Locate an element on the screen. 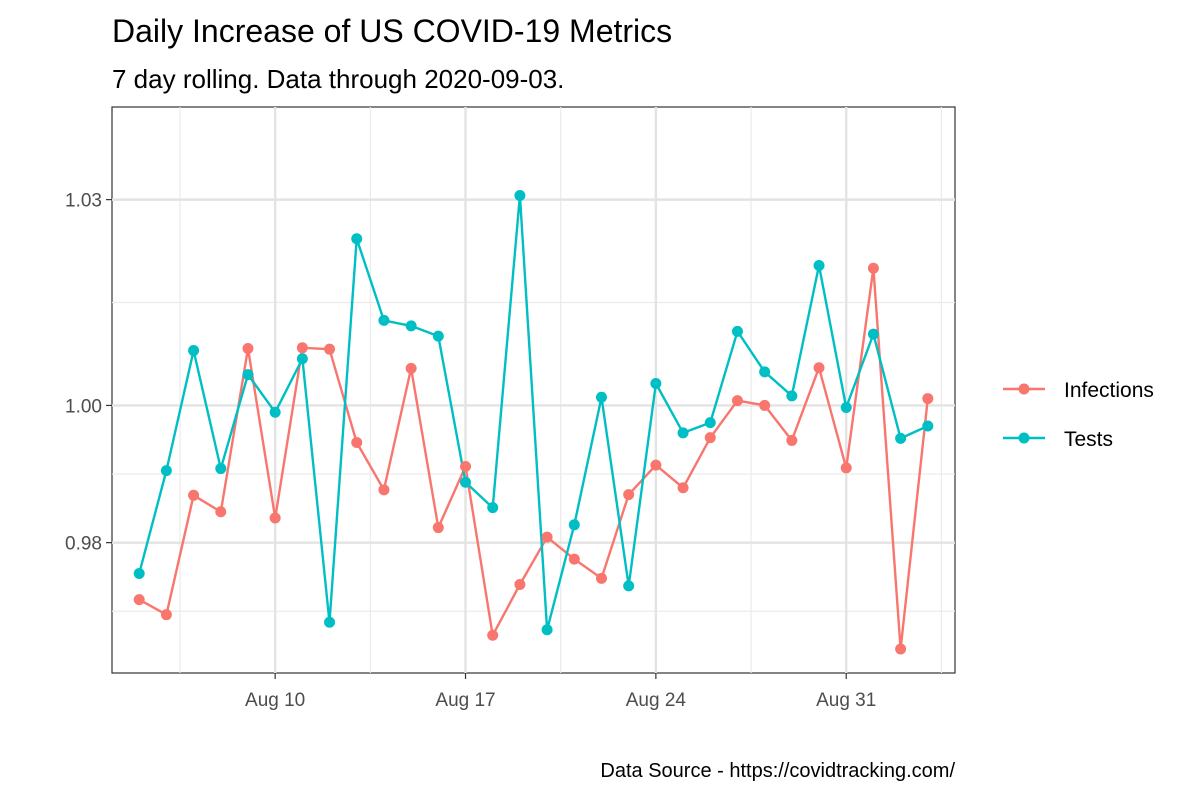 The width and height of the screenshot is (1200, 800). legend: Infections Tests is located at coordinates (1078, 415).